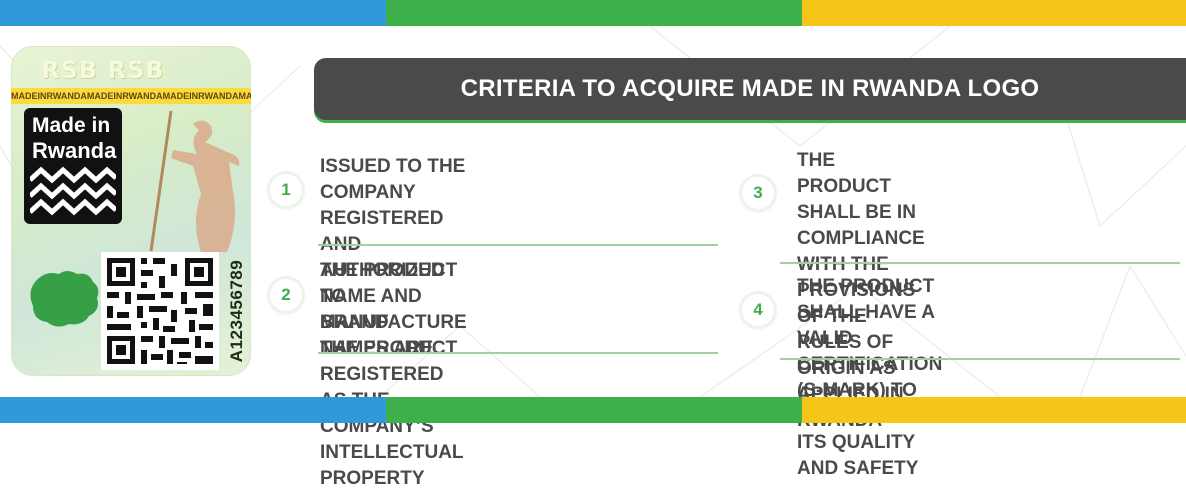 This screenshot has width=1186, height=492. I want to click on criterion-number-badge: 4, so click(758, 310).